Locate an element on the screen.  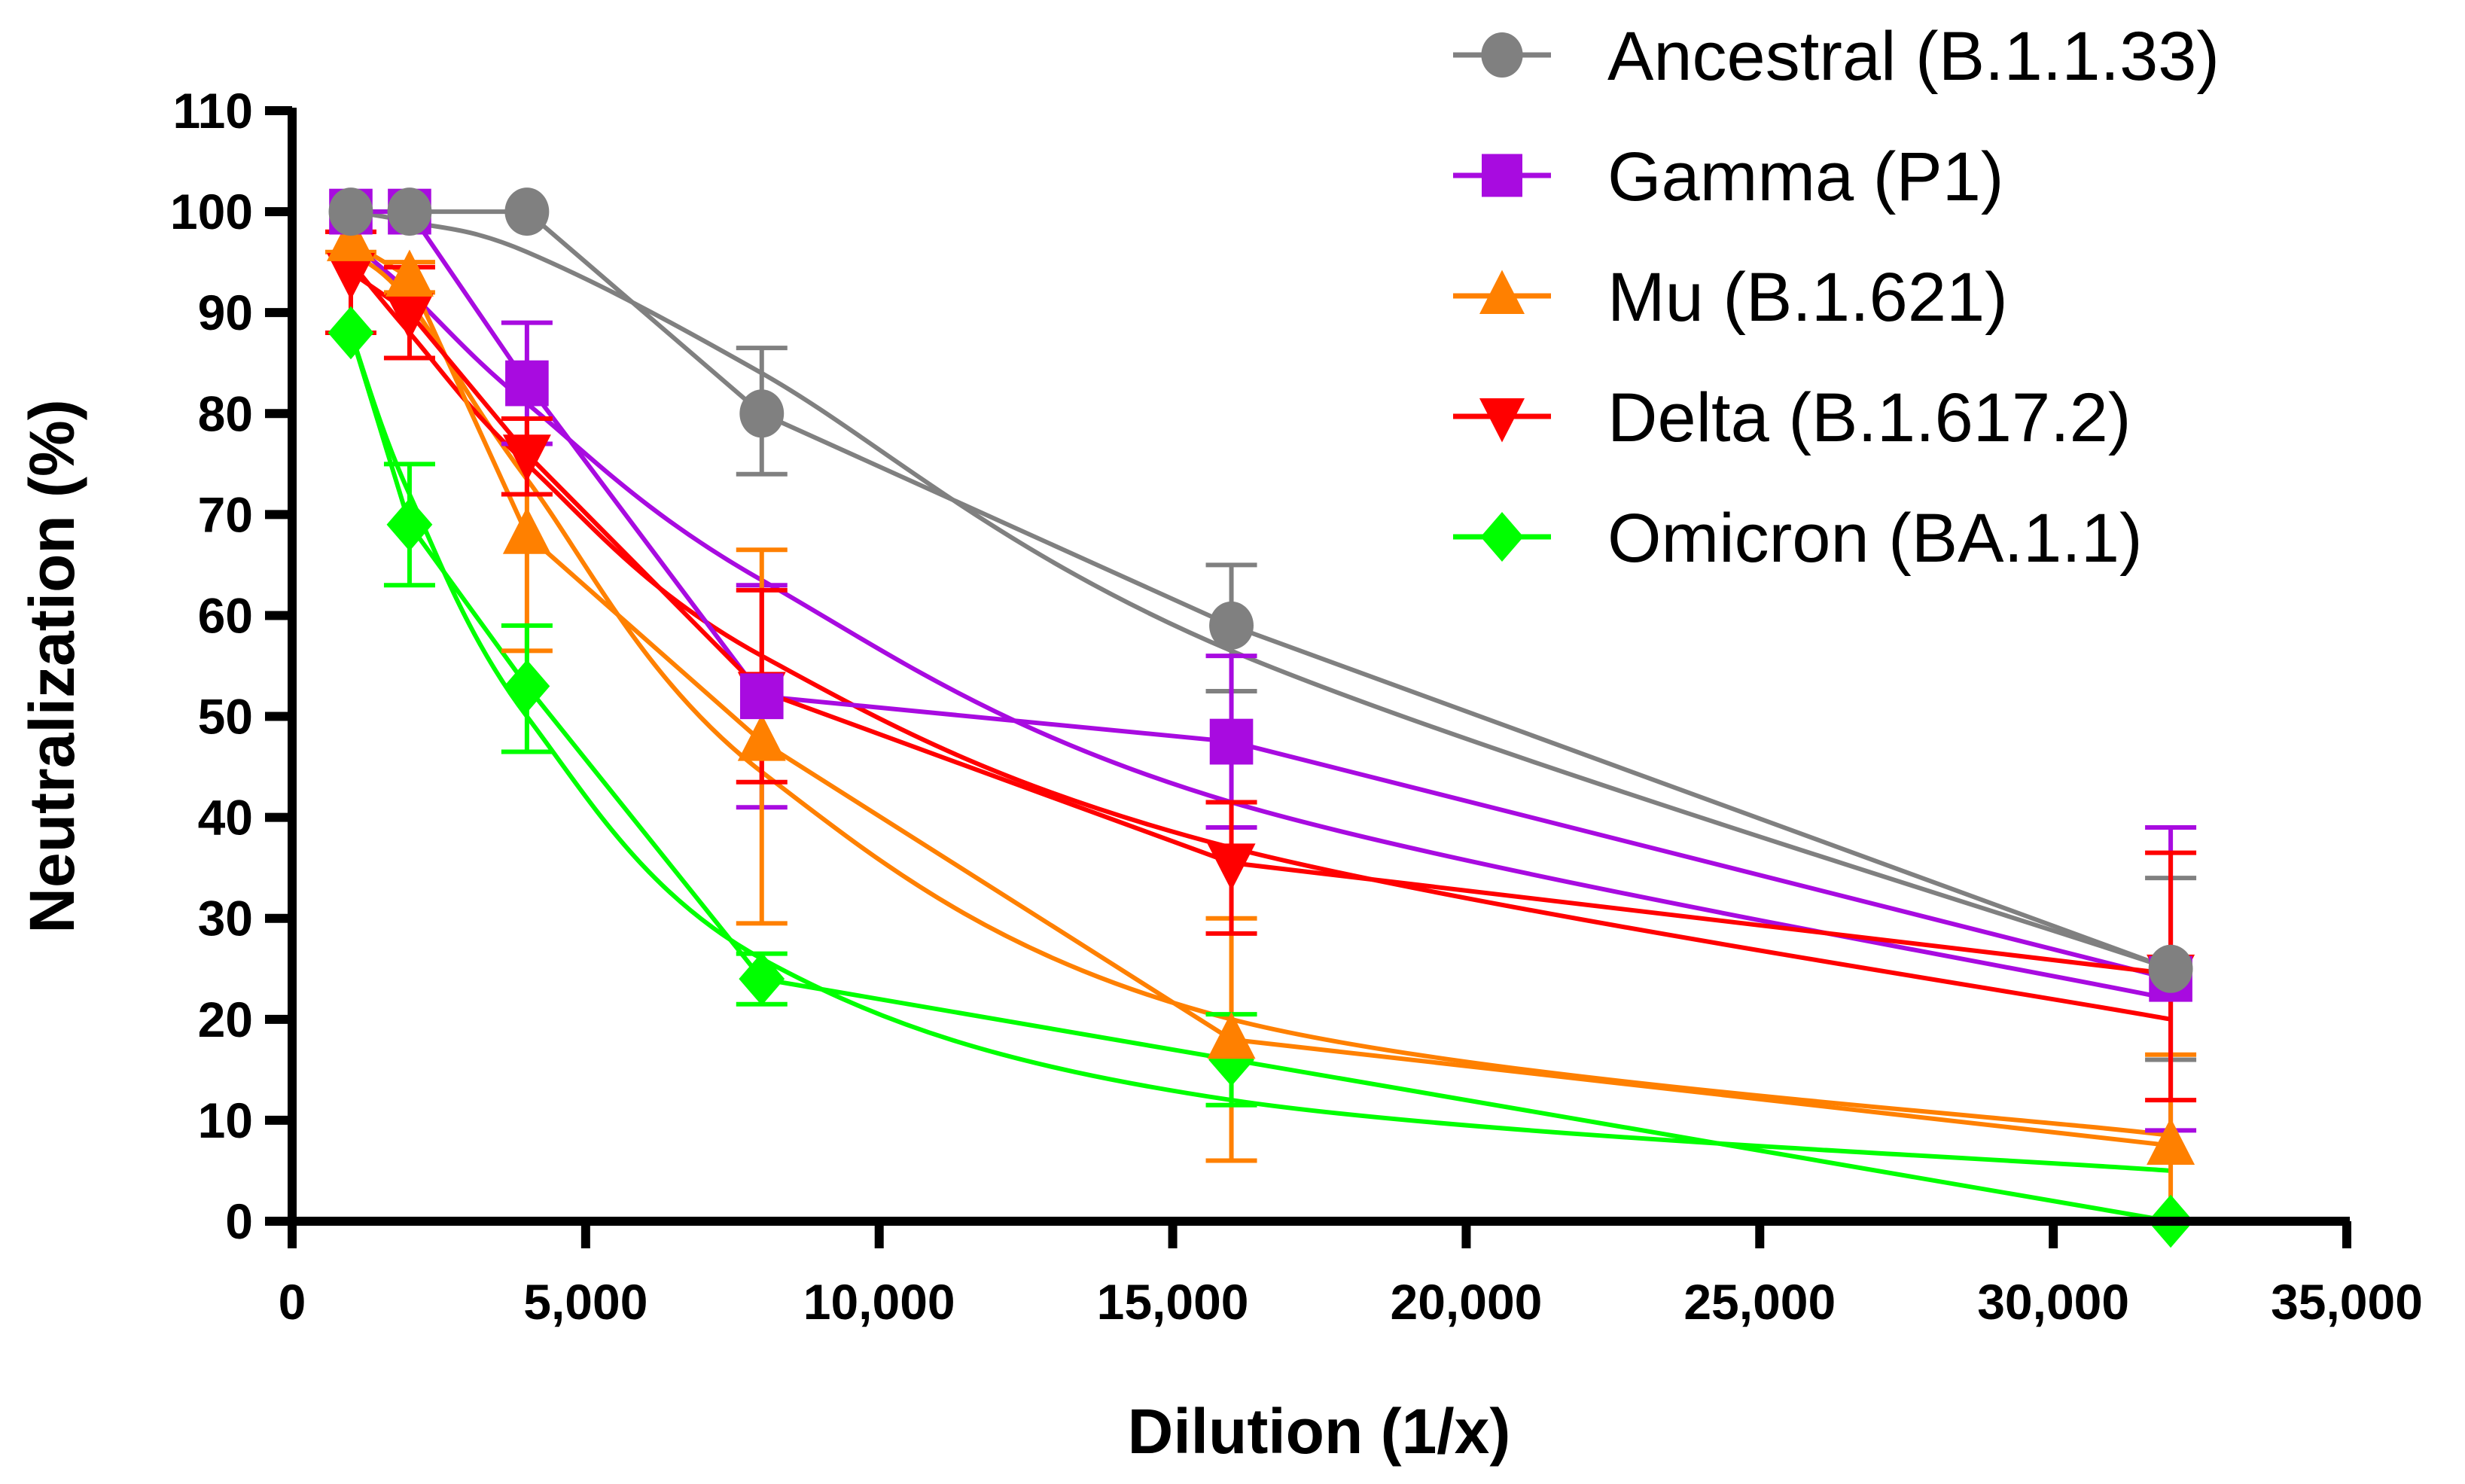
y-tick-label: 60 is located at coordinates (225, 615).